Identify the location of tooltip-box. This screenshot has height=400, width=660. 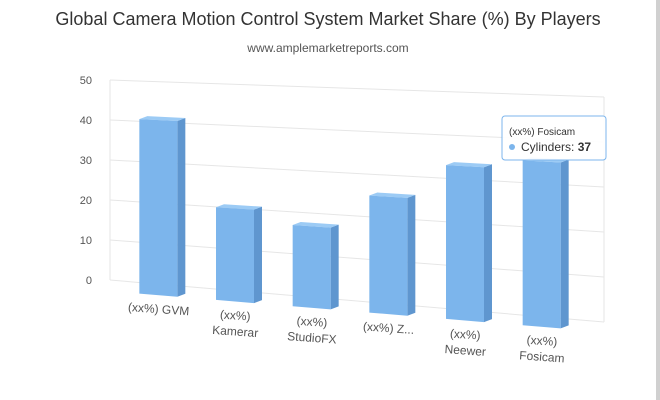
(554, 138).